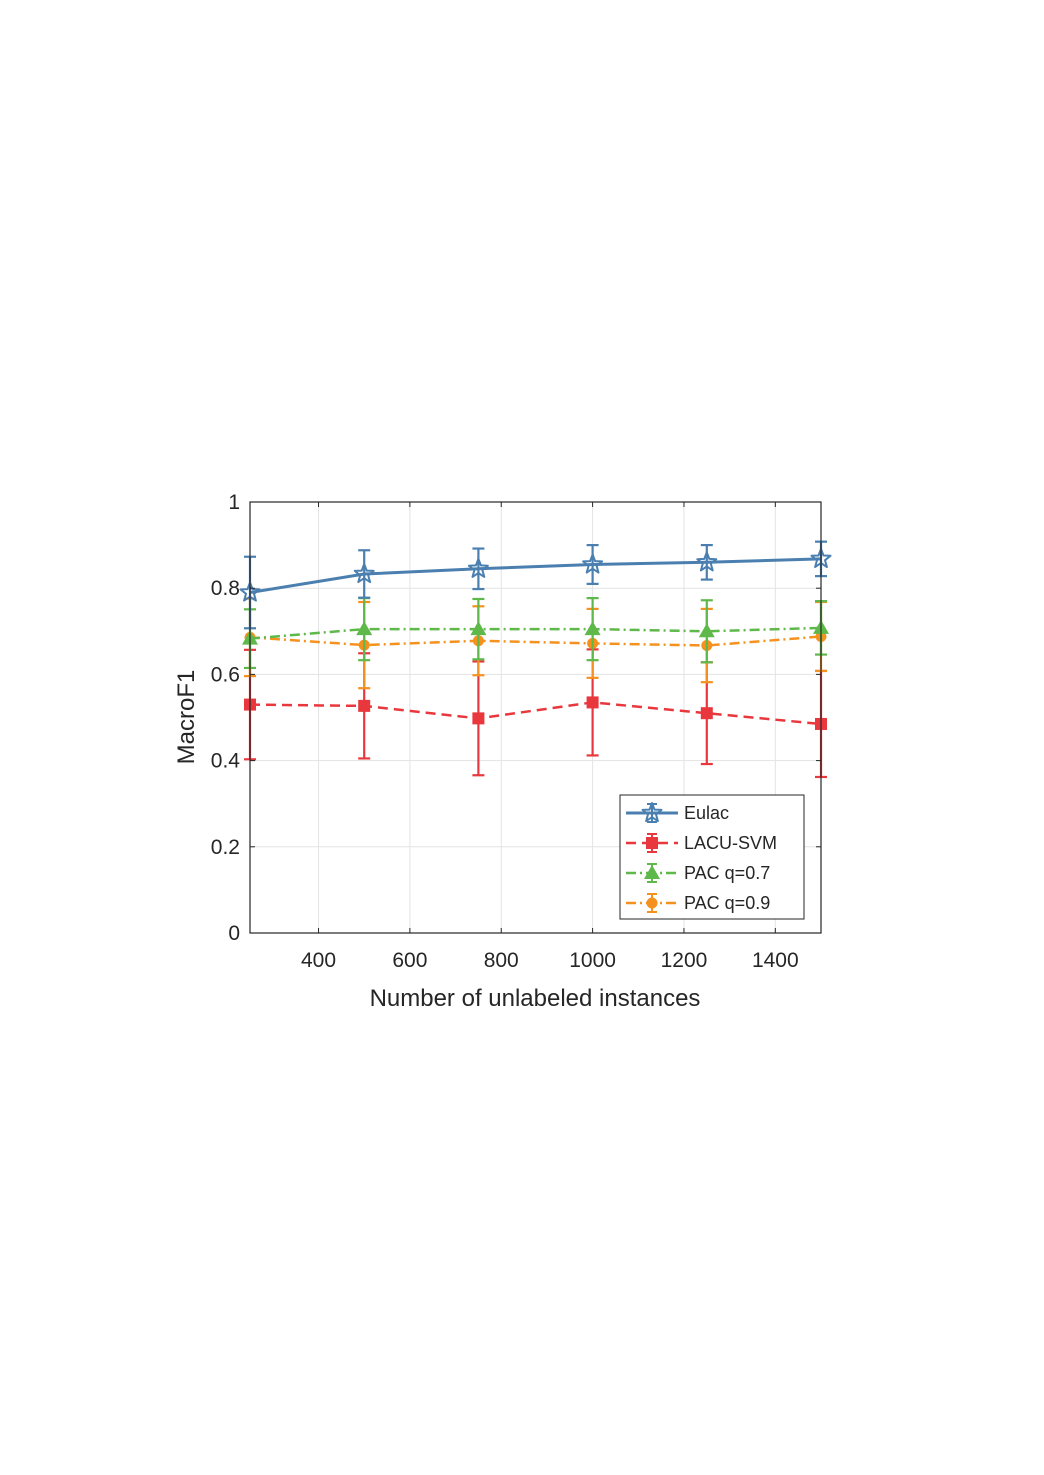 The width and height of the screenshot is (1044, 1475). I want to click on legend-label: LACU-SVM, so click(730, 843).